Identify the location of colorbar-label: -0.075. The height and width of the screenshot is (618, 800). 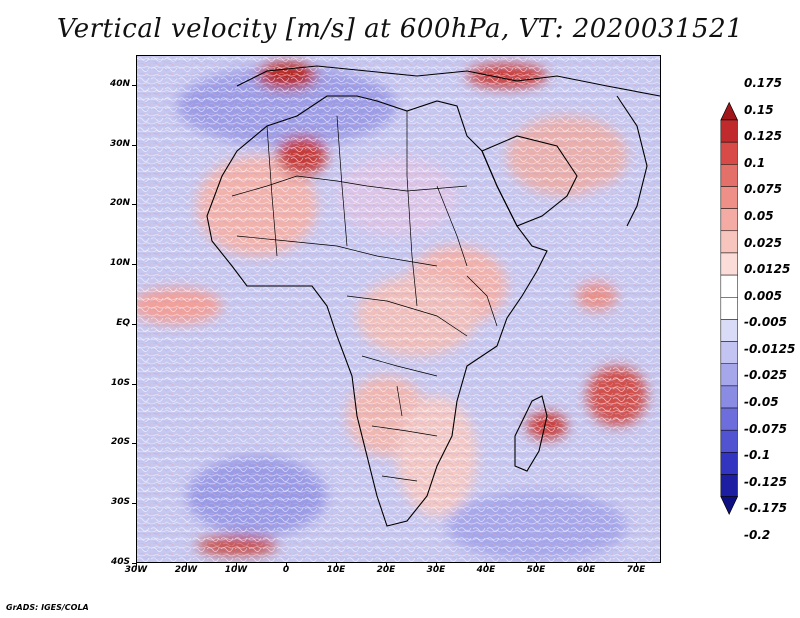
(765, 428).